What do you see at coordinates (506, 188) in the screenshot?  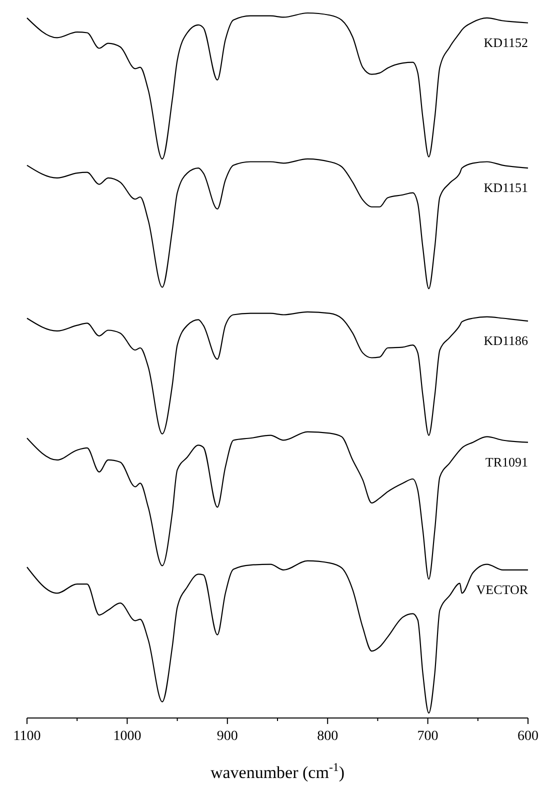 I see `series-label: KD1151` at bounding box center [506, 188].